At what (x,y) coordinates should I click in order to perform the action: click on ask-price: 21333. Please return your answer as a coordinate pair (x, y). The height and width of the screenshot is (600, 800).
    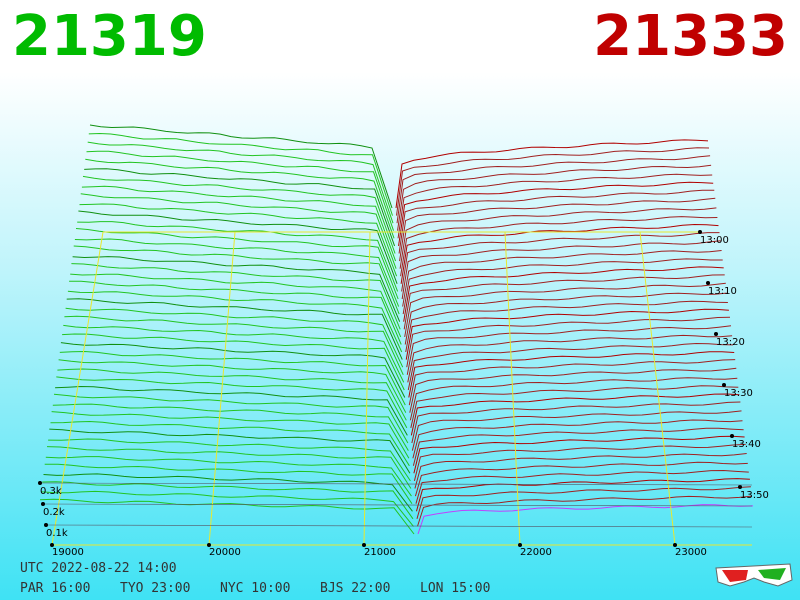
    Looking at the image, I should click on (690, 36).